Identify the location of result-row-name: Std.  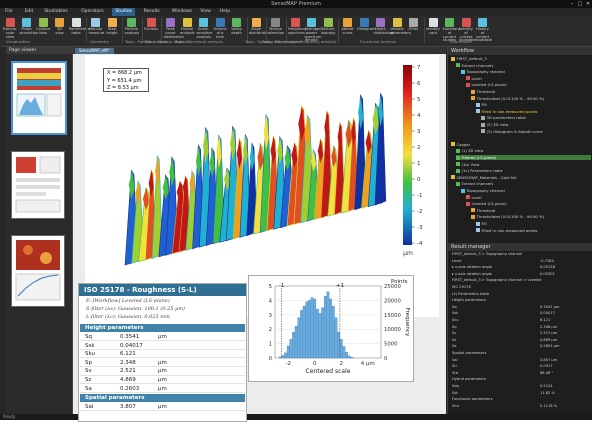
(455, 372).